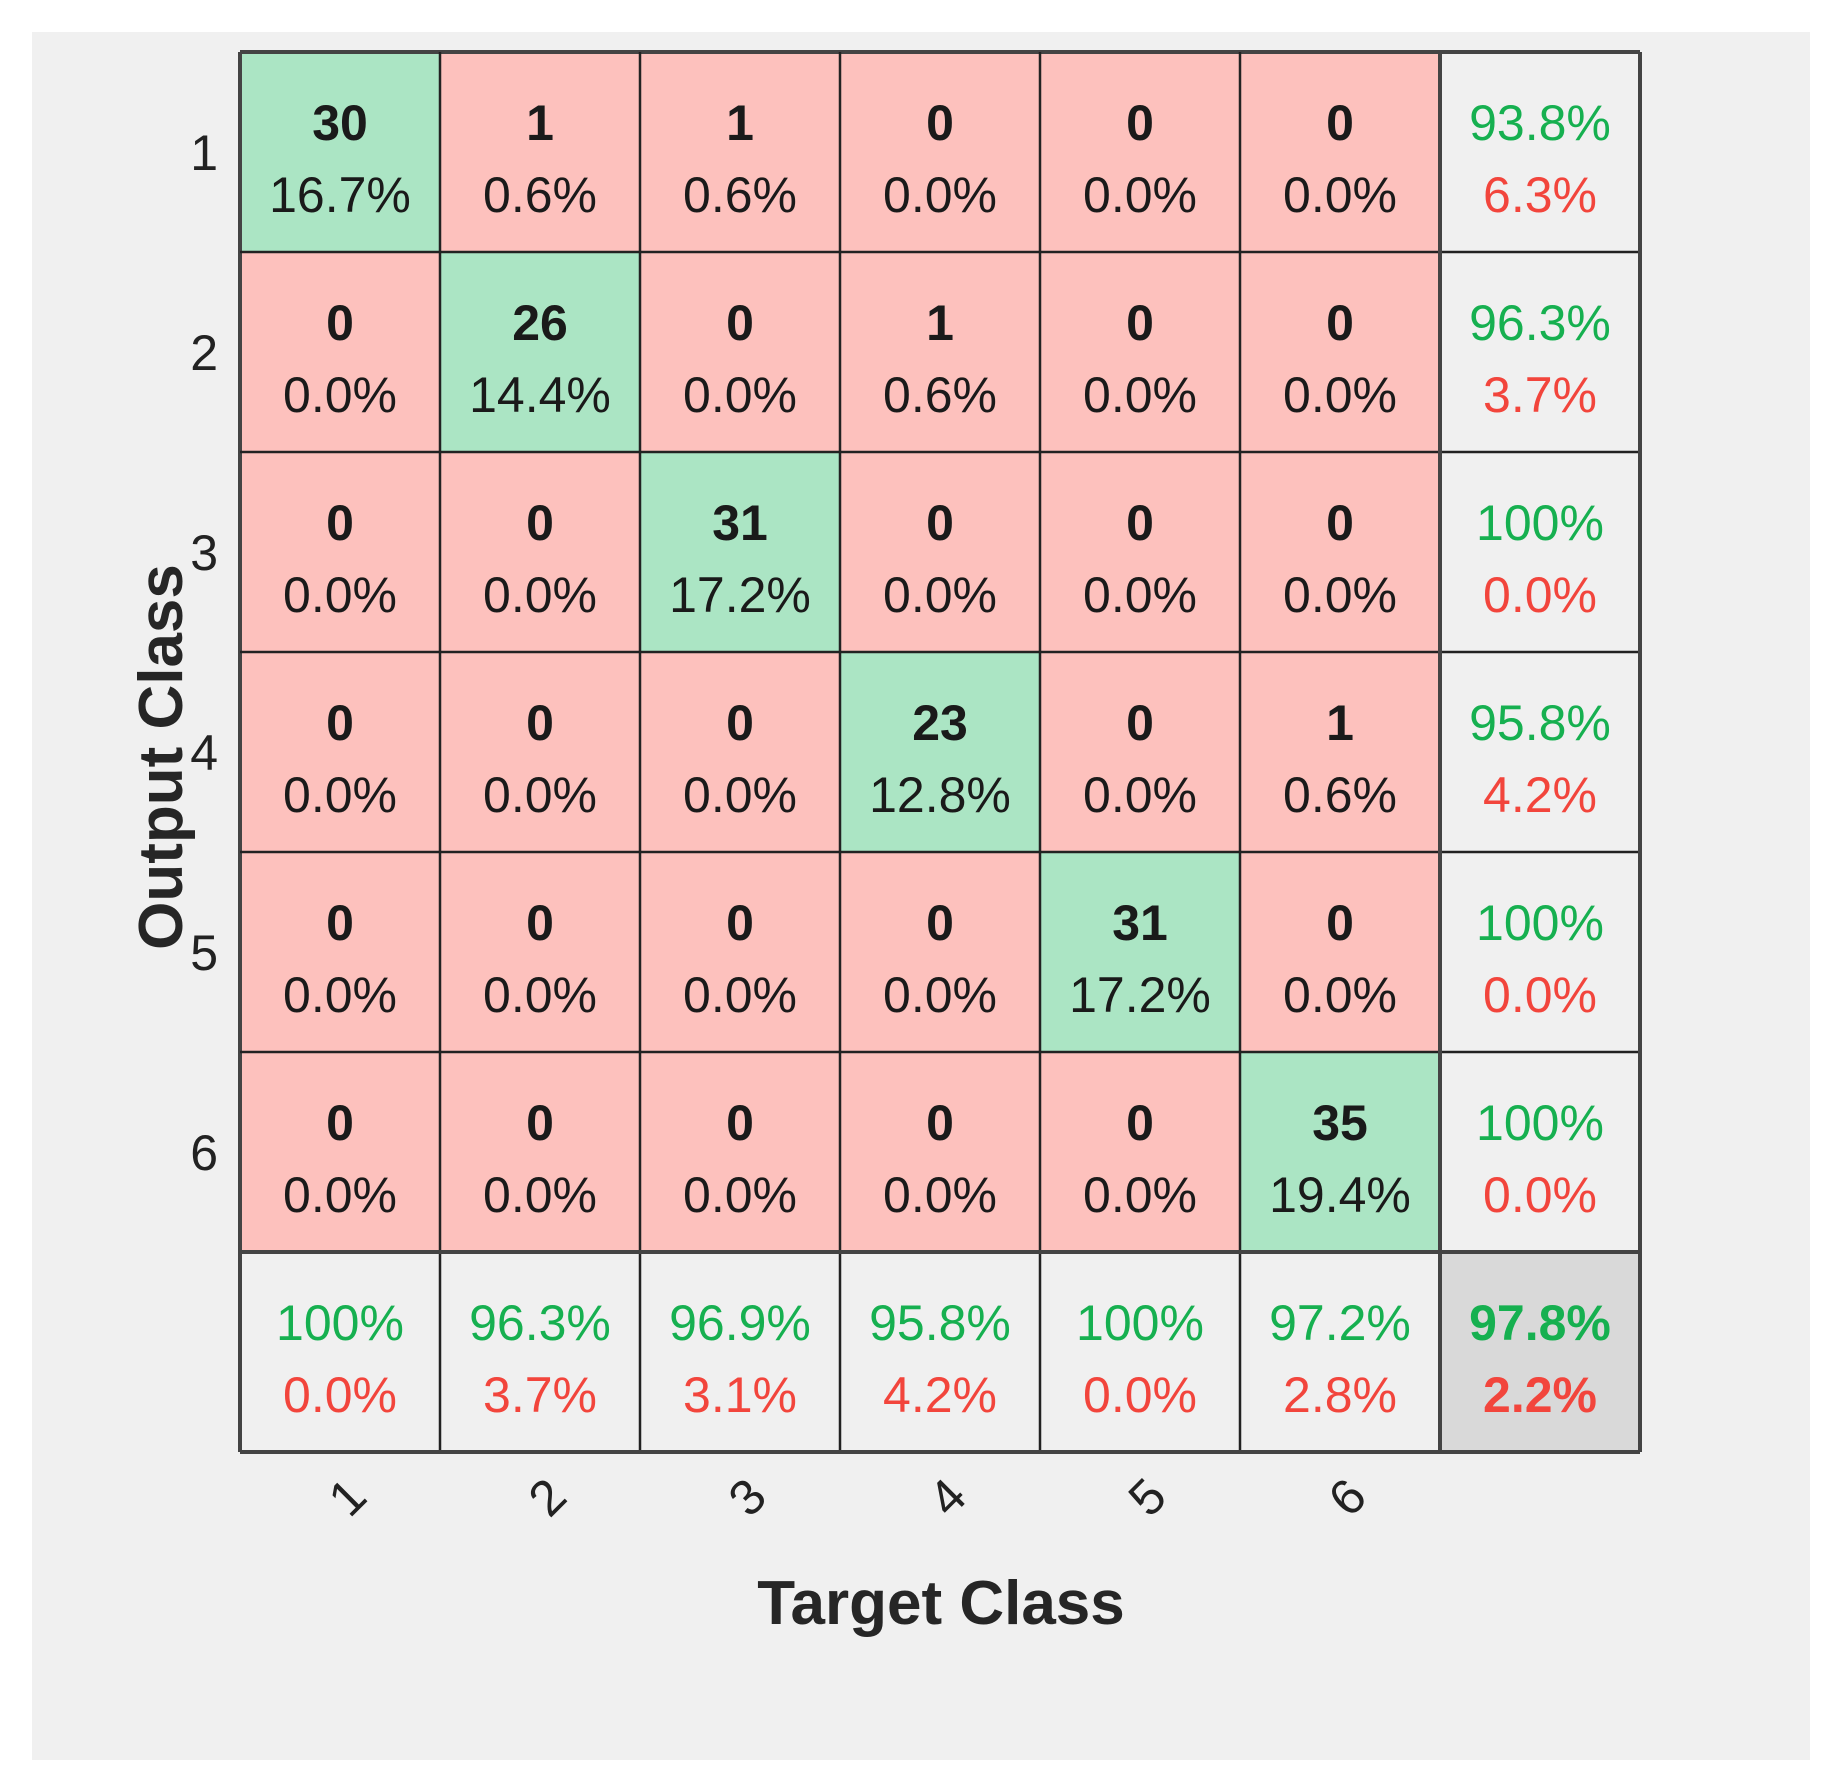 The image size is (1836, 1788). I want to click on row-summary-cell: 93.8% 6.3%, so click(1540, 152).